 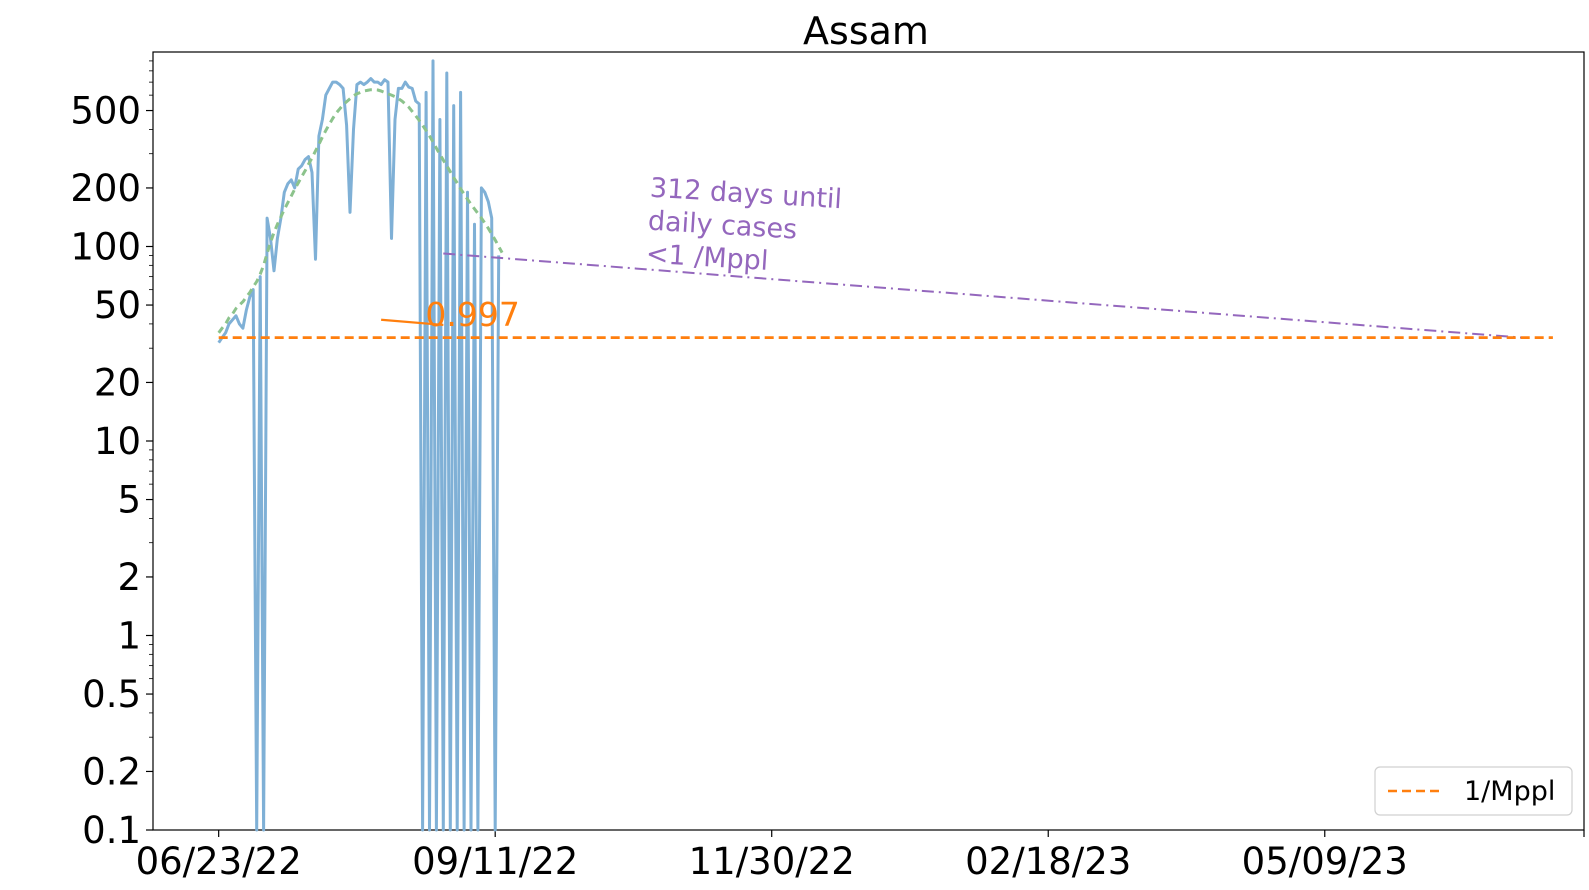 I want to click on x-tick-label: 09/11/22, so click(x=495, y=861).